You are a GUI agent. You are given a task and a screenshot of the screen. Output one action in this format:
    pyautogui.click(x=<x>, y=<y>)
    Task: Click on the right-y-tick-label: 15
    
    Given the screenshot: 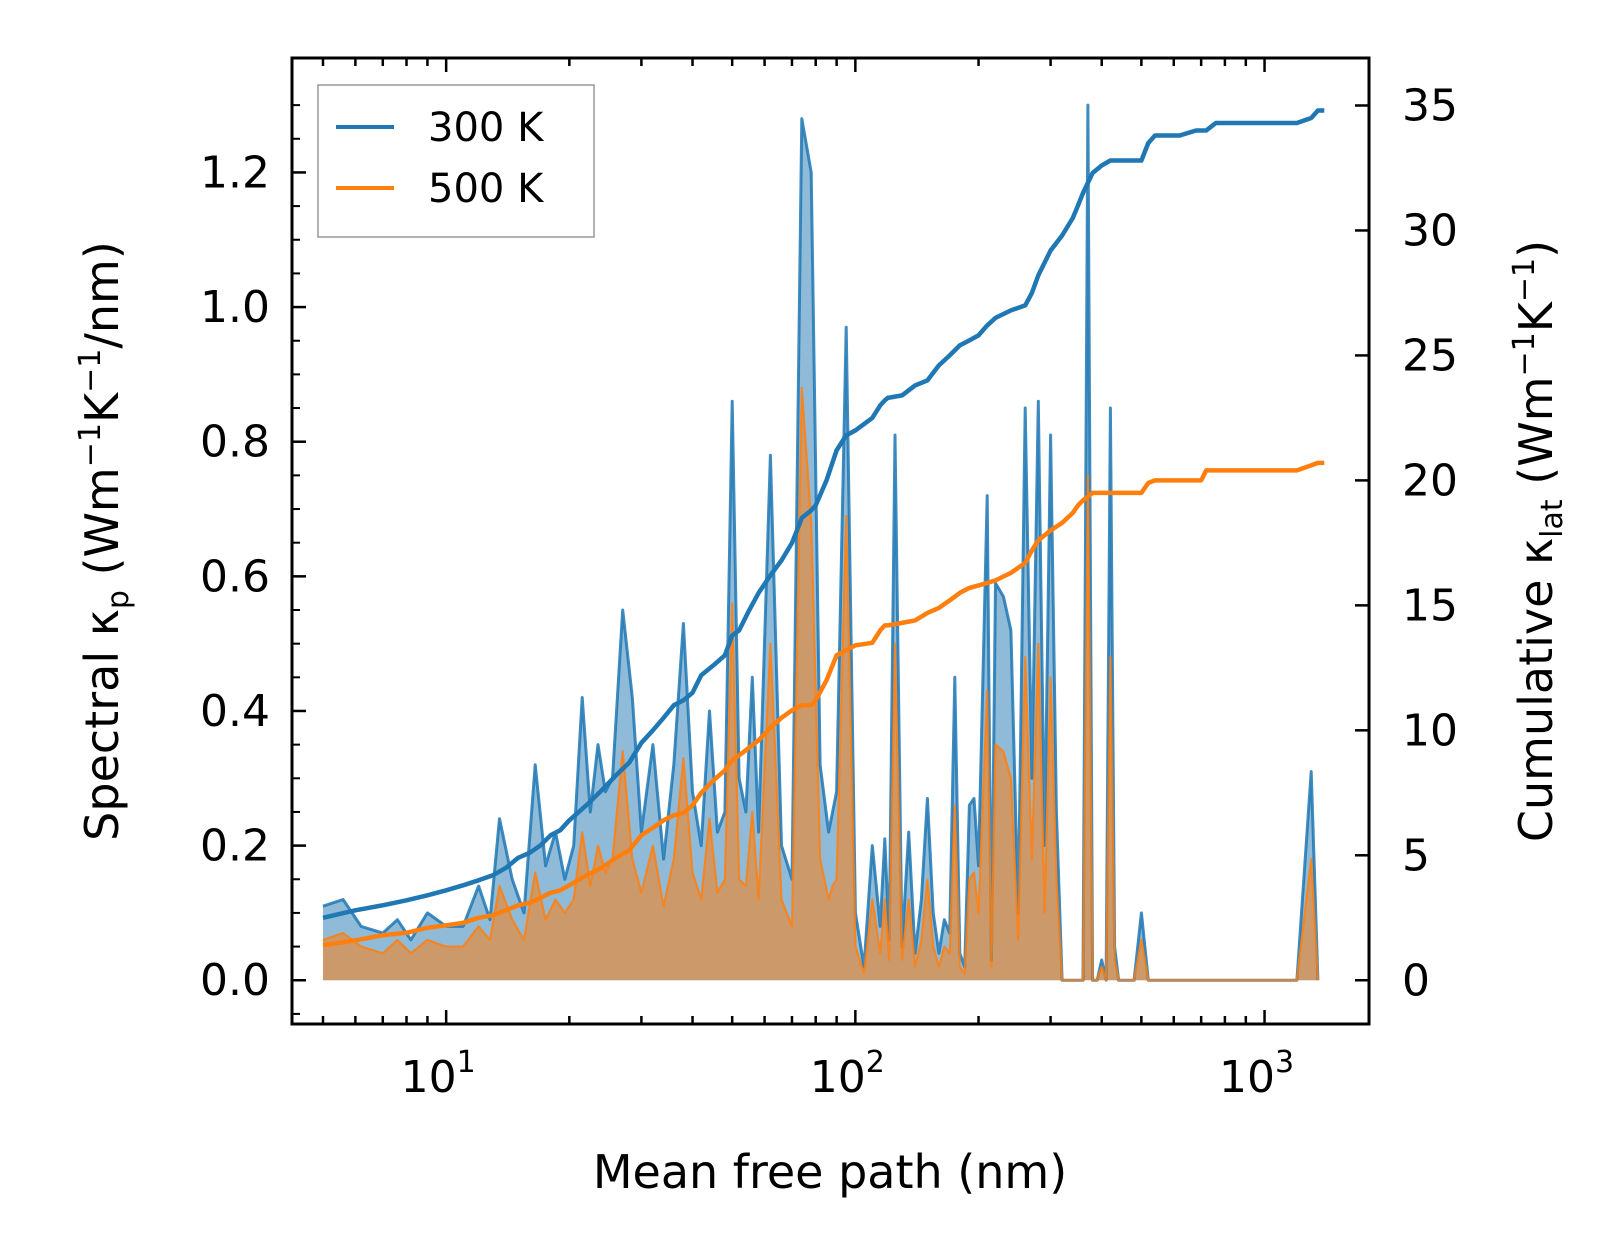 What is the action you would take?
    pyautogui.click(x=1430, y=605)
    